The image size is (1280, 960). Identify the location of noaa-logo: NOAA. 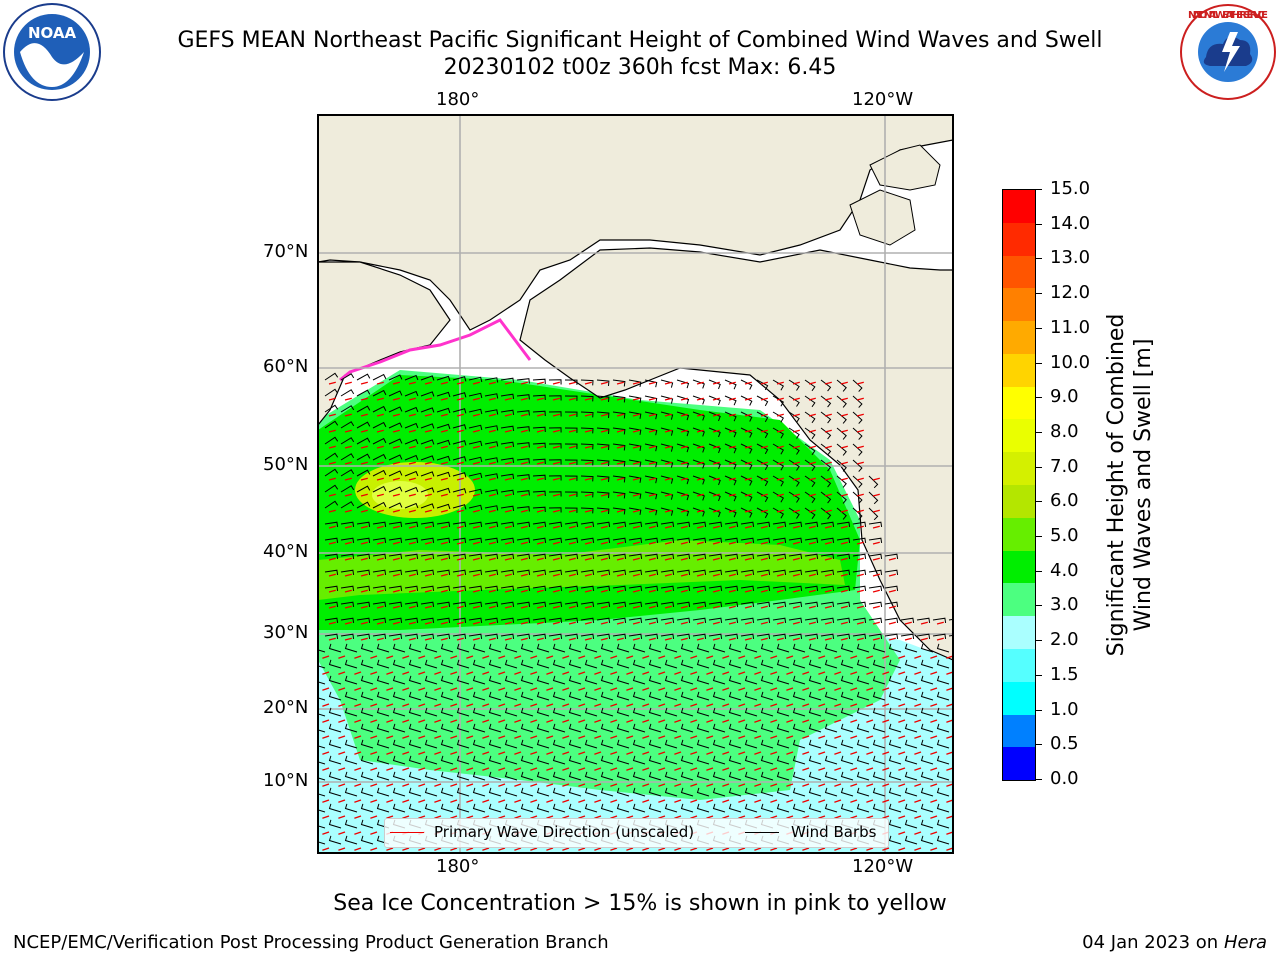
(52, 52).